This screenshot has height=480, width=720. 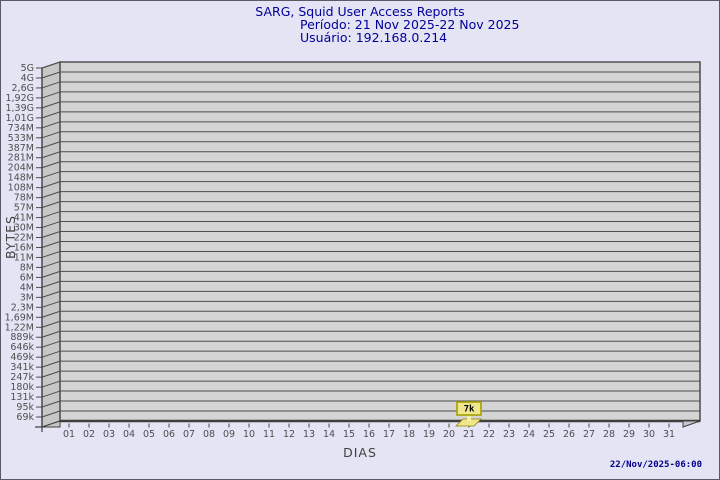 I want to click on x-tick-label: 04, so click(x=129, y=434).